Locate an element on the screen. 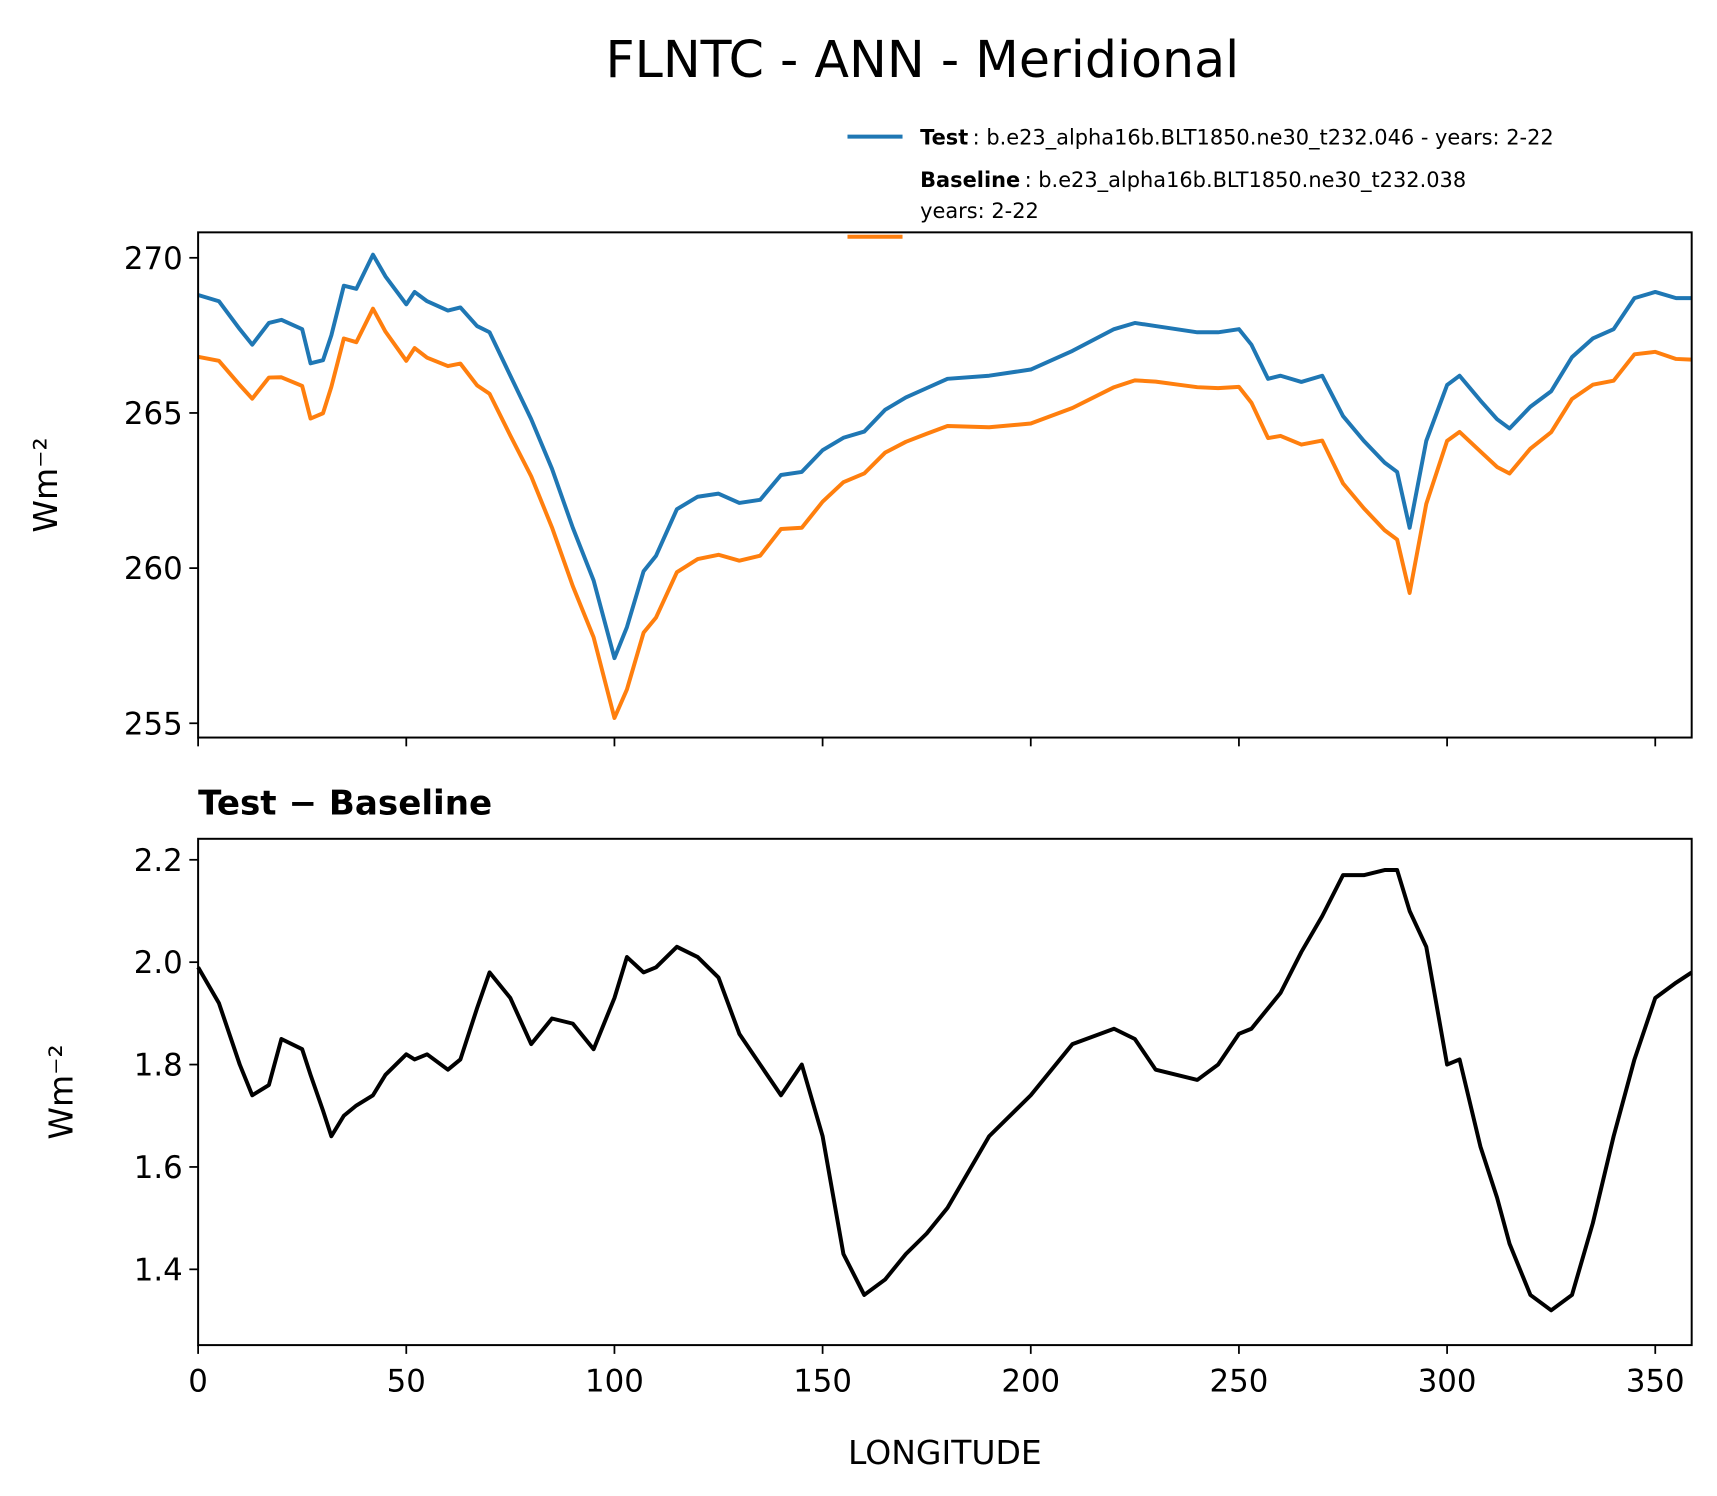  x-tick-label: 250 is located at coordinates (1239, 1381).